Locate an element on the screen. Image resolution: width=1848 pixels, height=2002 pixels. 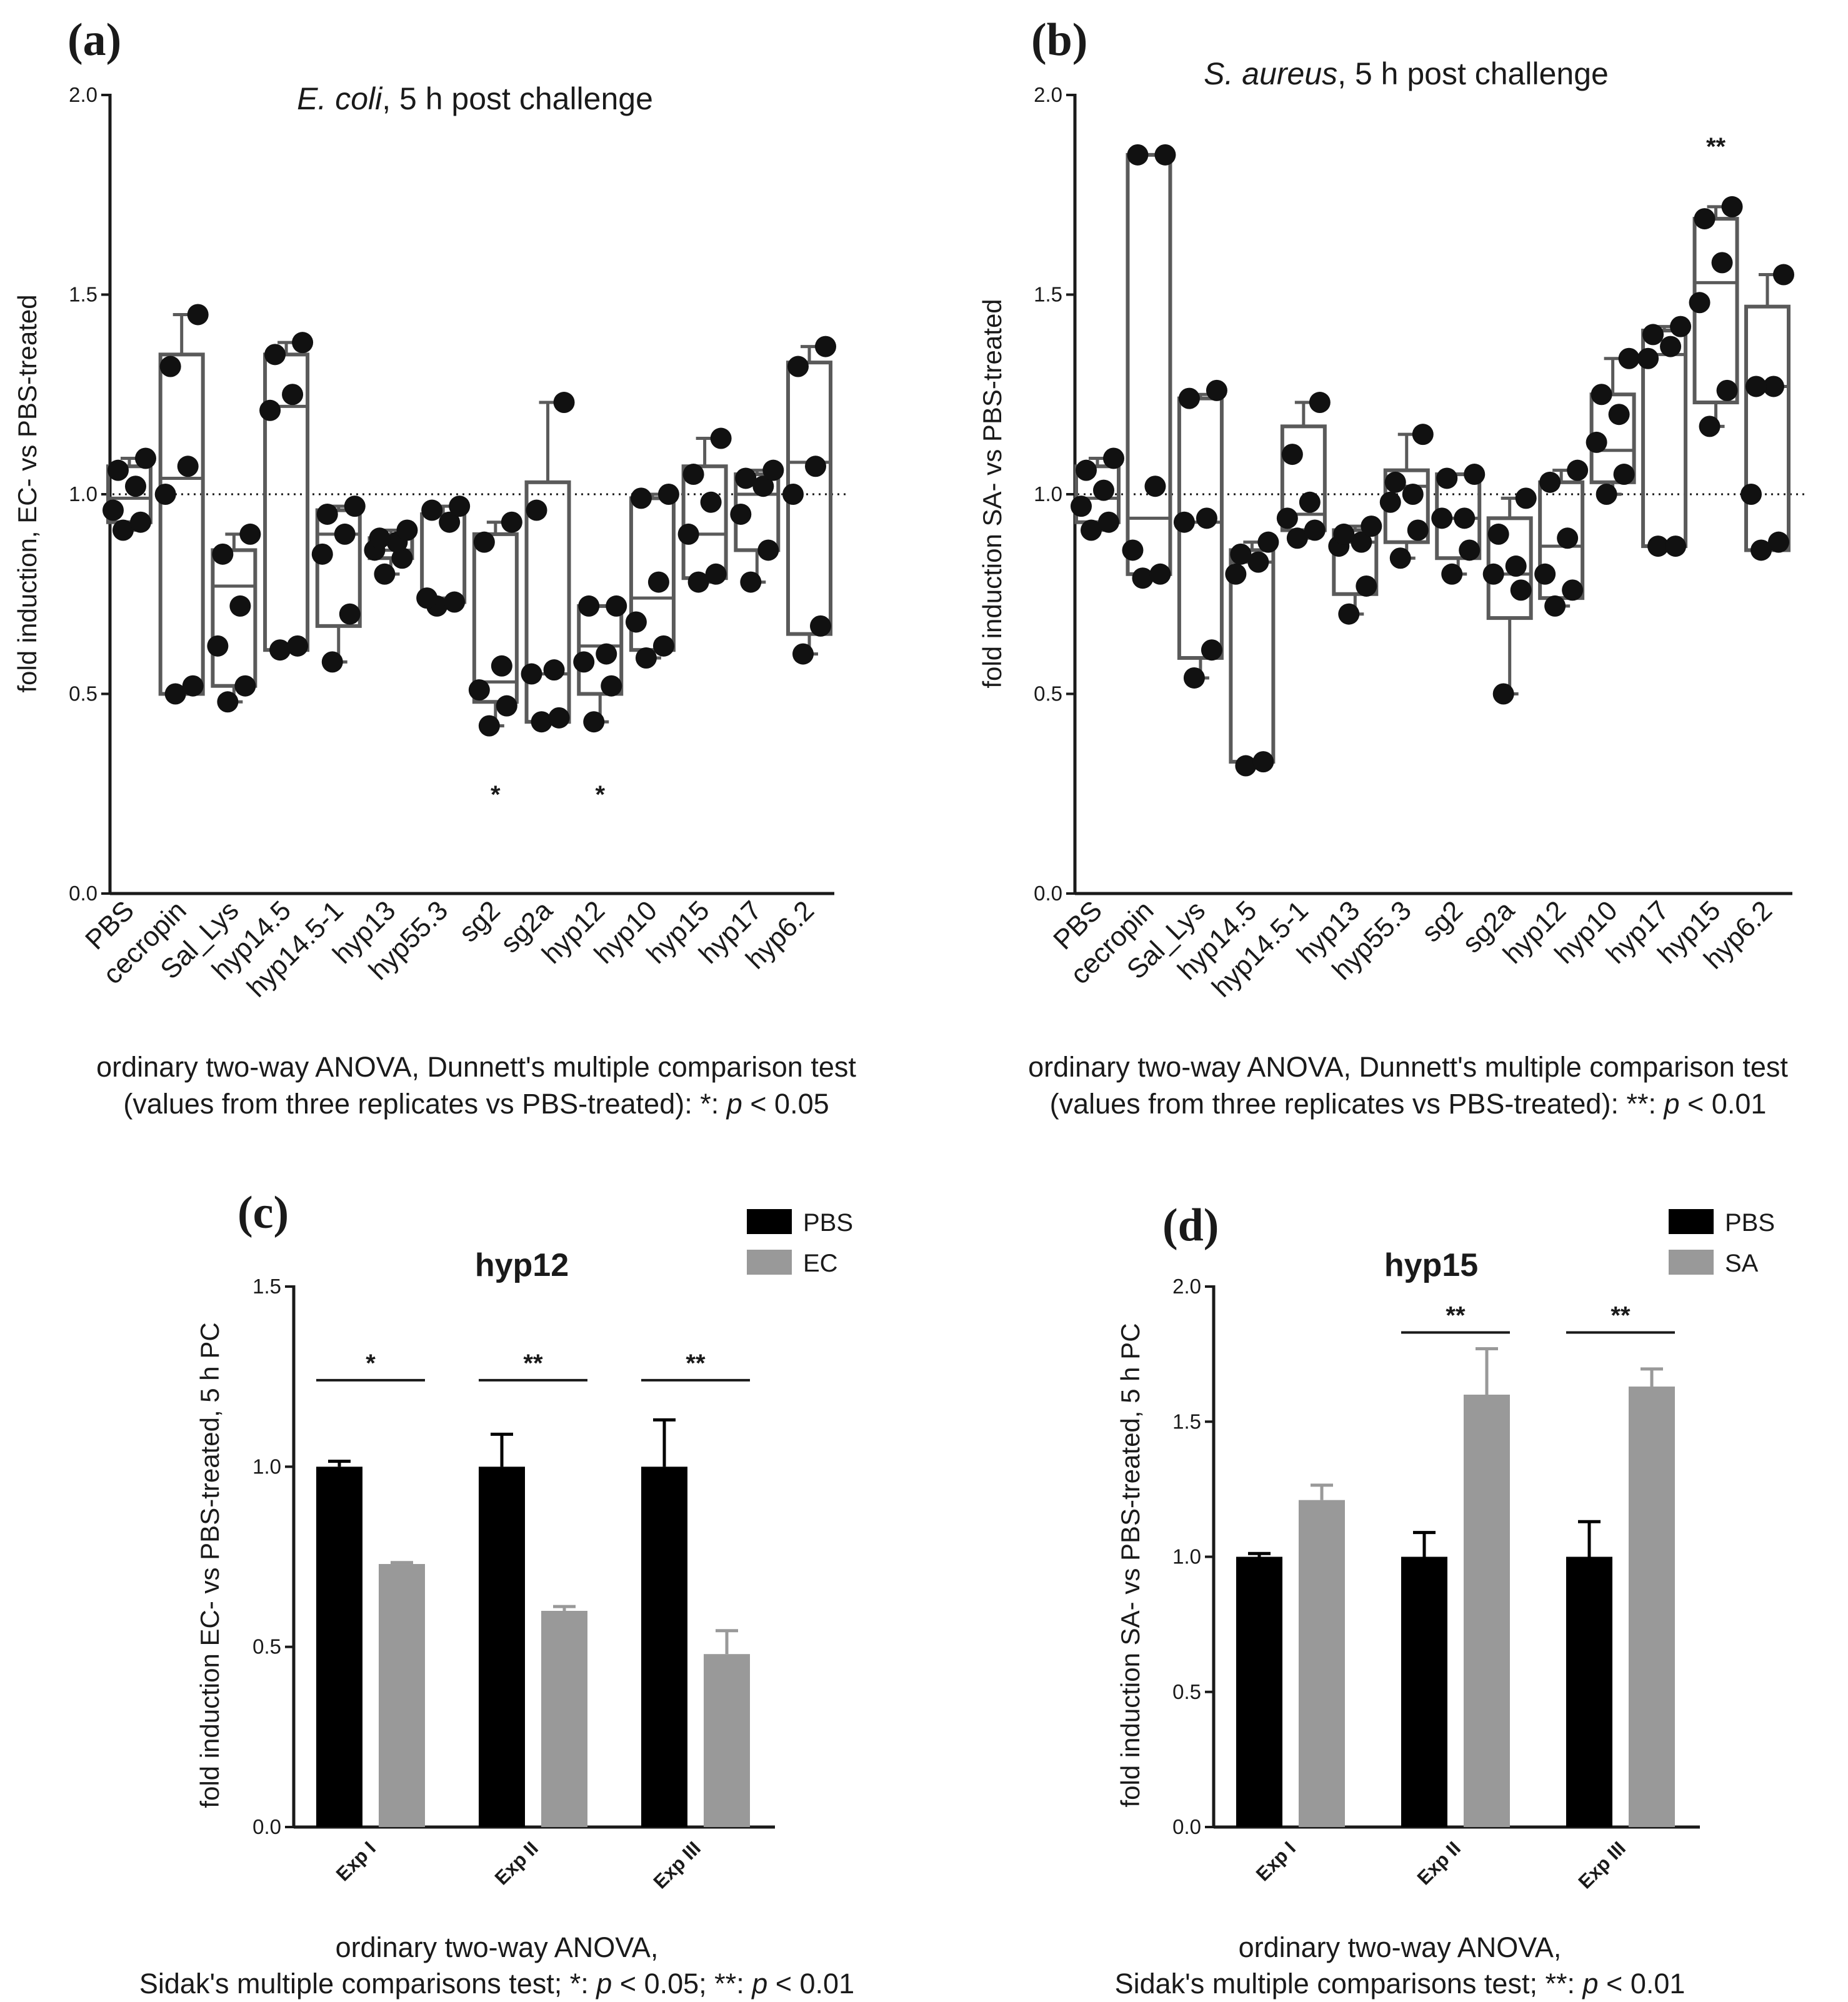
panel-d-y-ticks: 0.0 0.5 1.0 1.5 2.0 is located at coordinates (1193, 1556).